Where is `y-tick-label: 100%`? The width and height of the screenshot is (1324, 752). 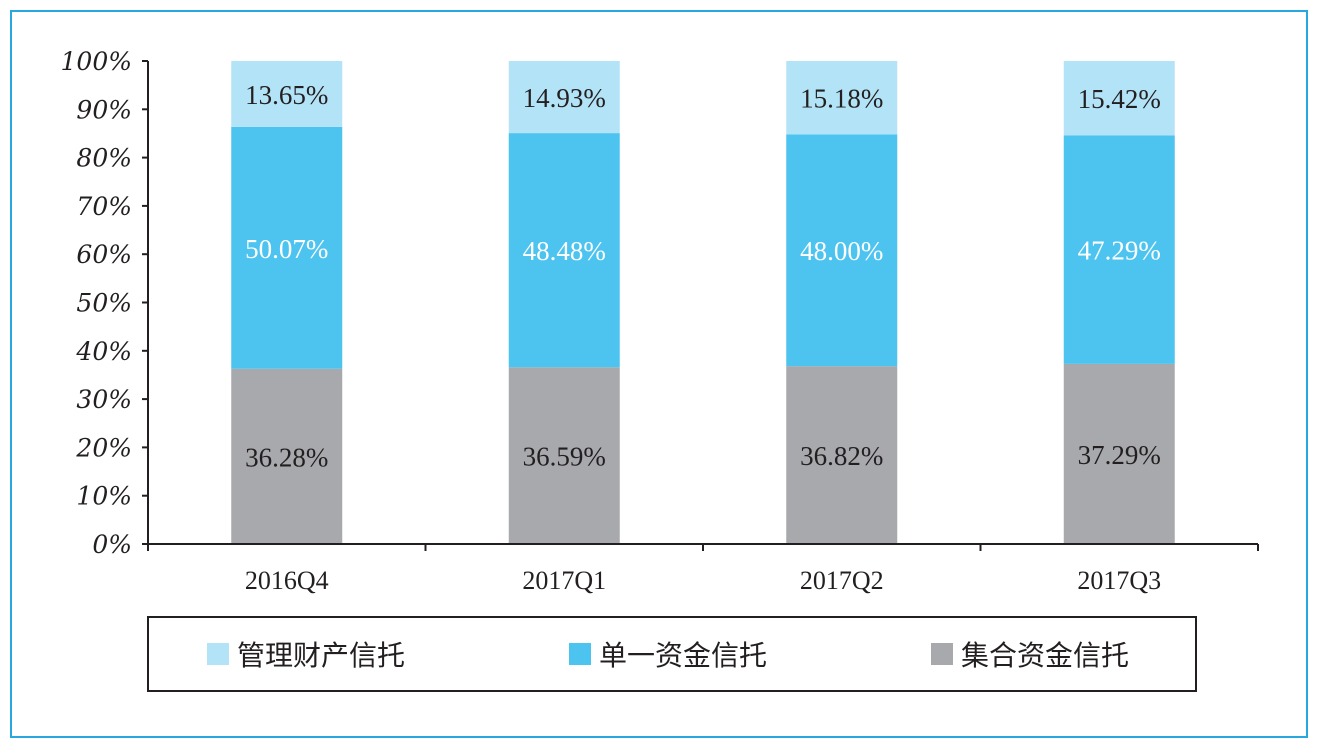 y-tick-label: 100% is located at coordinates (96, 61).